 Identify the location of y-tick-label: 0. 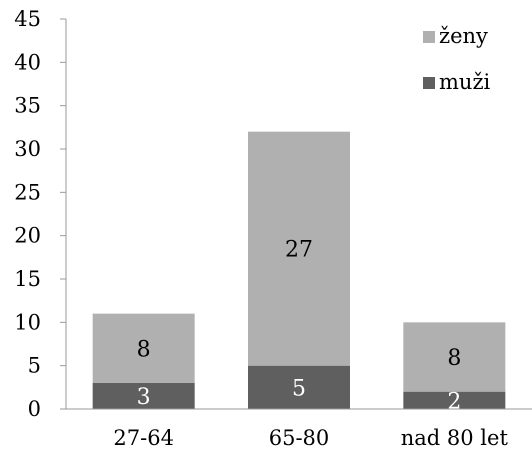
(34, 409).